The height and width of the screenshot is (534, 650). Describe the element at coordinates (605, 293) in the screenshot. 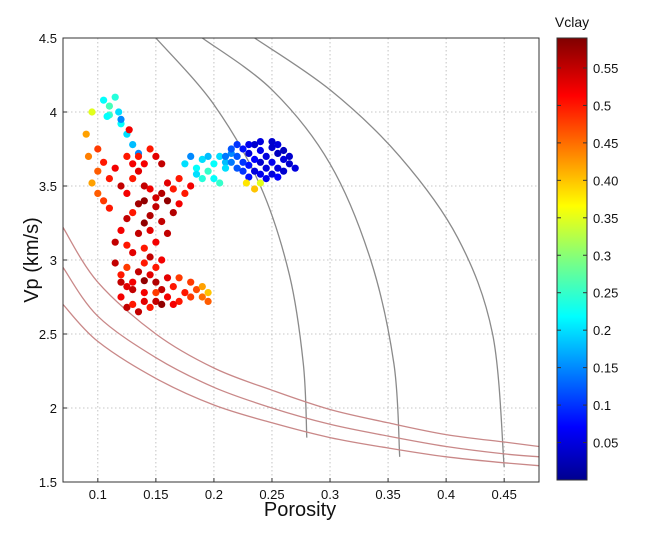

I see `colorbar-tick-label: 0.25` at that location.